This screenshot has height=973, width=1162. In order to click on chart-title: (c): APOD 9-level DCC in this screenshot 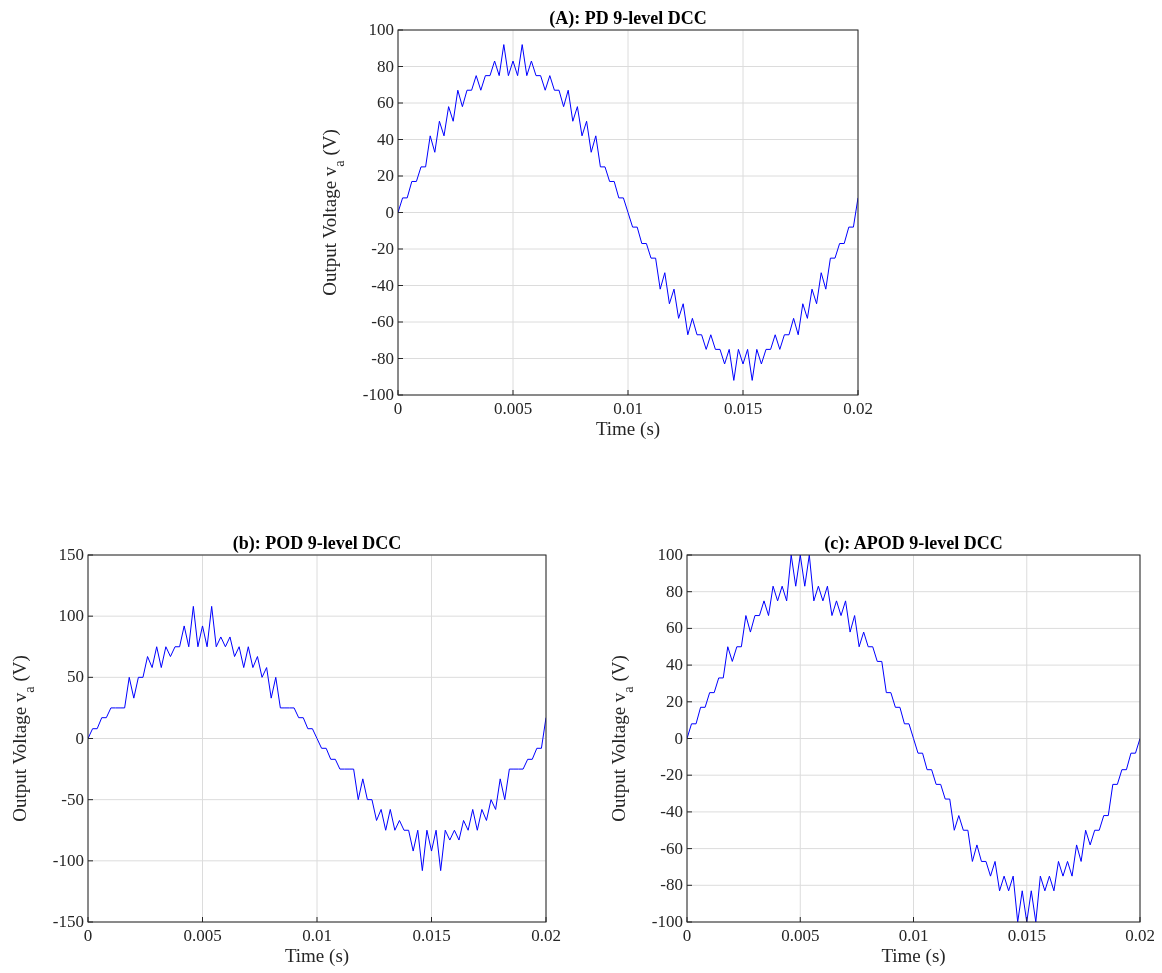, I will do `click(913, 543)`.